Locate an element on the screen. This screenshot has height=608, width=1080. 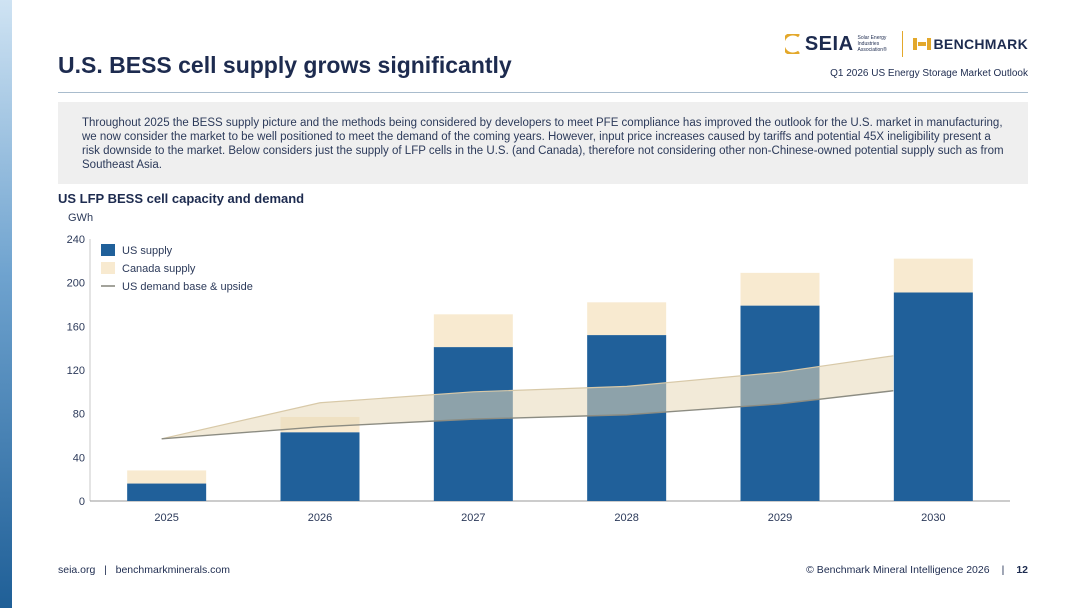
seia-site-link: seia.org is located at coordinates (77, 570).